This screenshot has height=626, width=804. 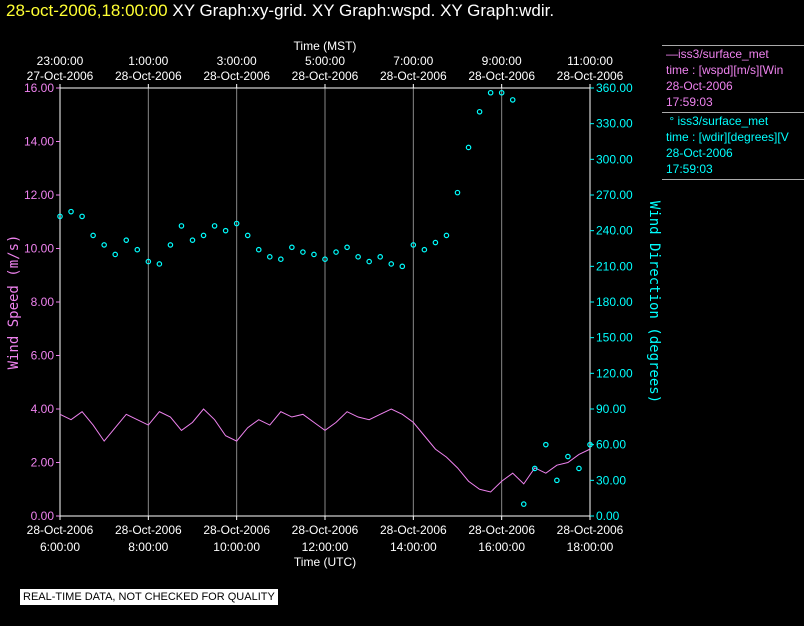 I want to click on right-axis-title: Wind Direction (degrees), so click(x=654, y=302).